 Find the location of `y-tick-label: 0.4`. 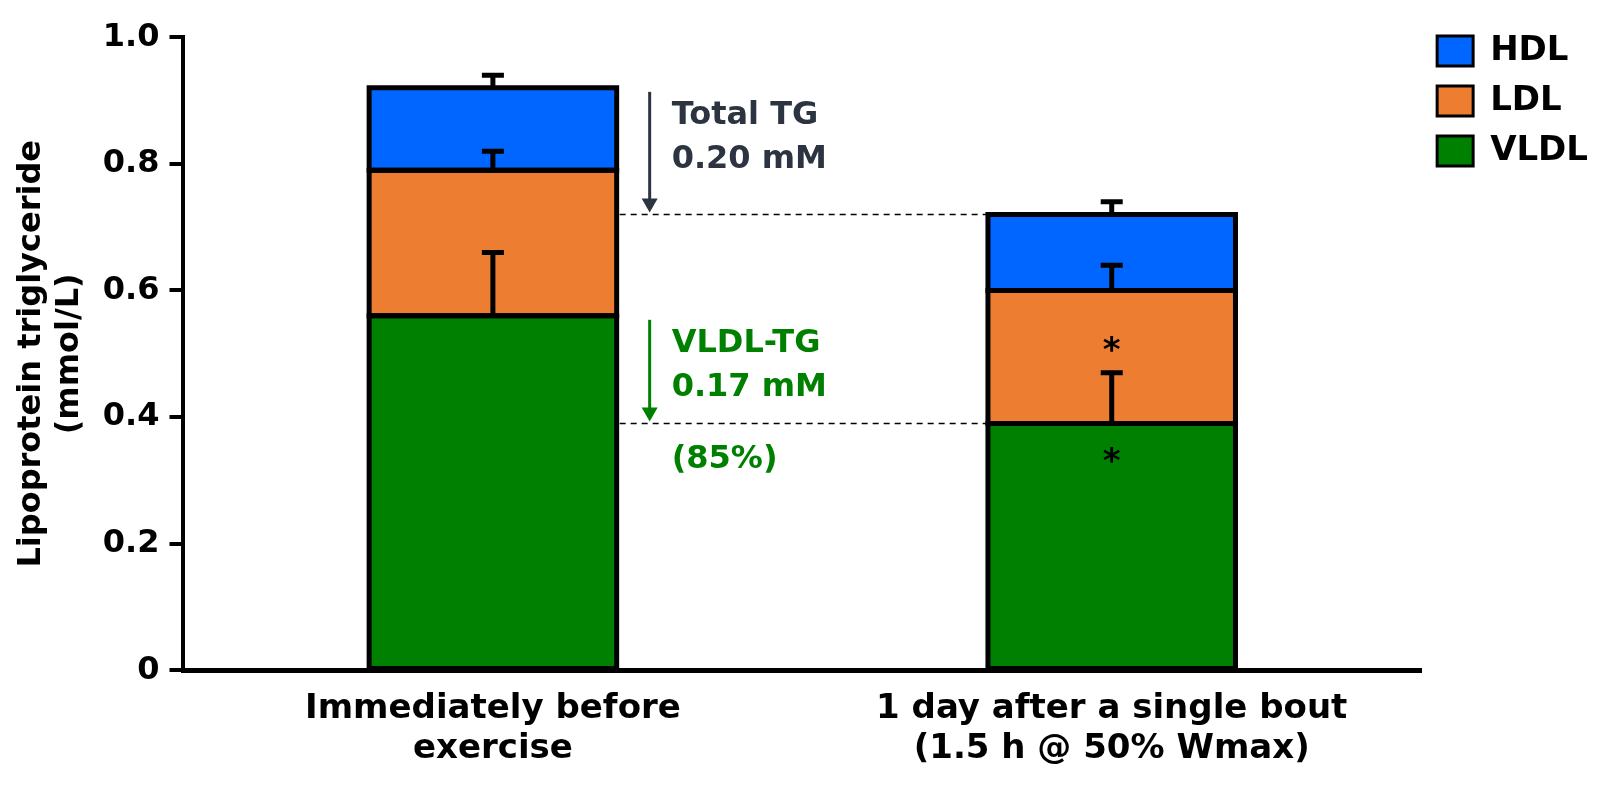

y-tick-label: 0.4 is located at coordinates (131, 414).